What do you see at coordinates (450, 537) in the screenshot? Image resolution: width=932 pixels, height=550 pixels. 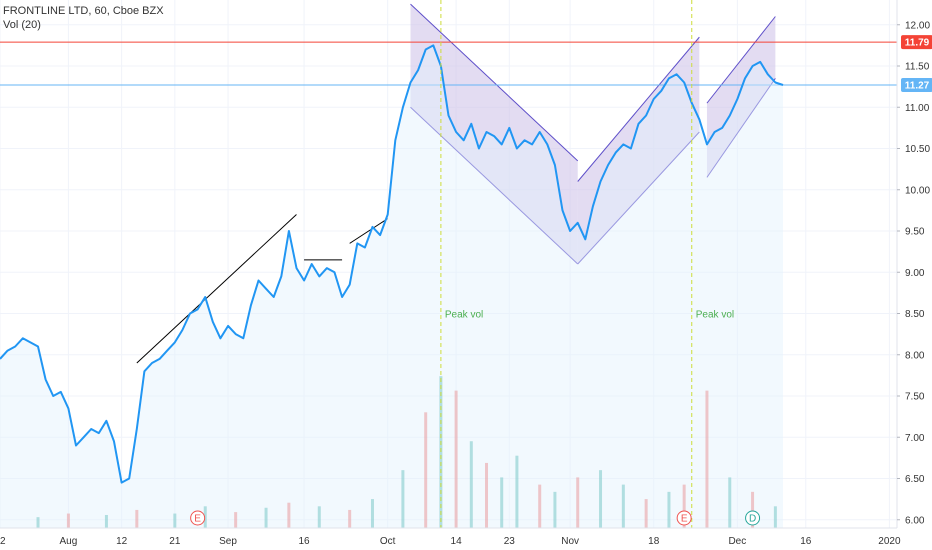 I see `time-axis: 22 Aug 12 21 Sep 16 Oct 14 23 Nov 18 Dec 16 2020` at bounding box center [450, 537].